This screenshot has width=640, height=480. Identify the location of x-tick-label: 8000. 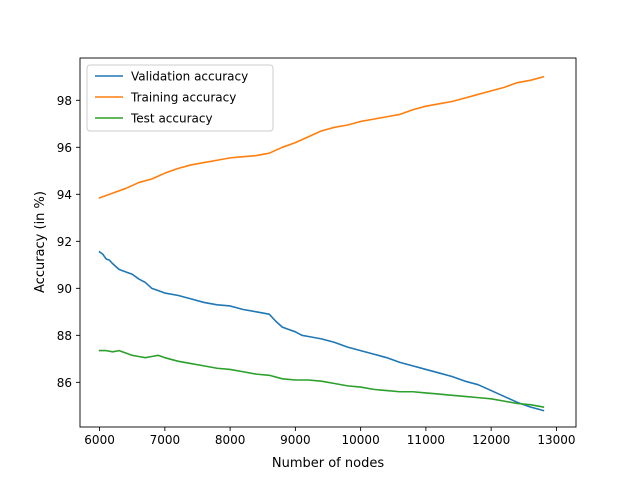
(230, 440).